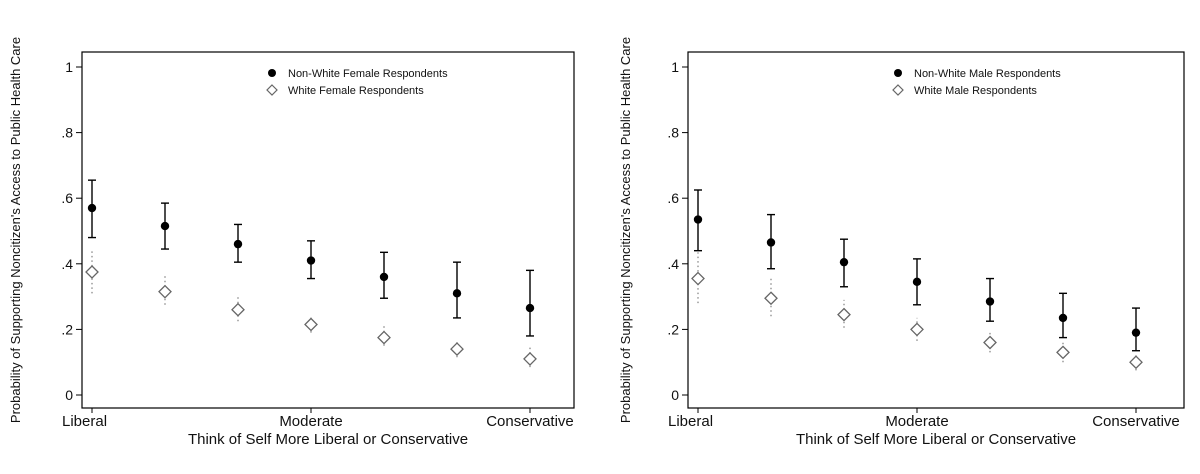 The image size is (1200, 474). What do you see at coordinates (987, 74) in the screenshot?
I see `legend-label-nonwhite: Non-White Male Respondents` at bounding box center [987, 74].